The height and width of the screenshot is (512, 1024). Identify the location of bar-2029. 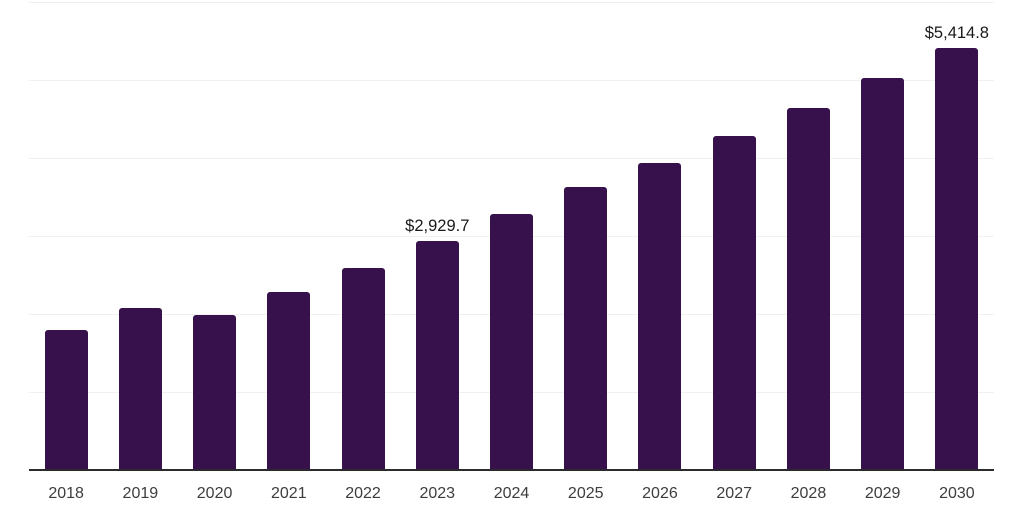
(883, 274).